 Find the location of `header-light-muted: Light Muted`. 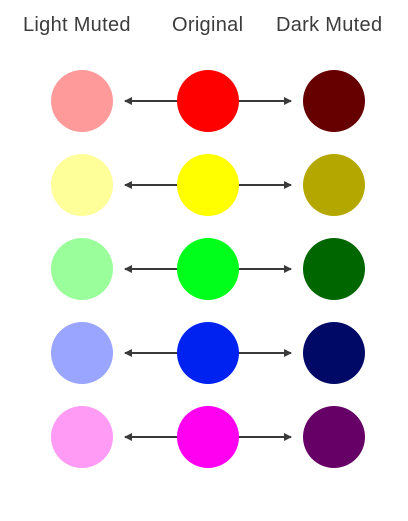

header-light-muted: Light Muted is located at coordinates (77, 25).